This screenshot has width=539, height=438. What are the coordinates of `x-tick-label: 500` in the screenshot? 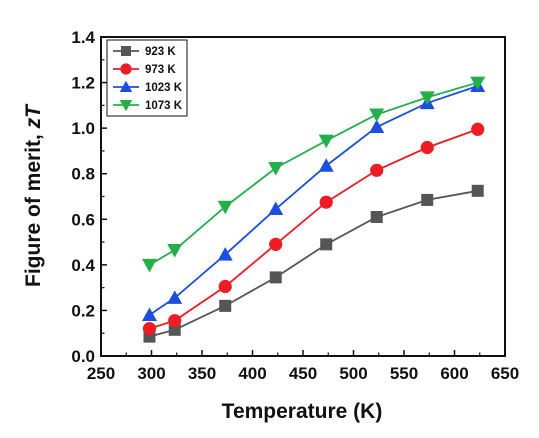 It's located at (353, 373).